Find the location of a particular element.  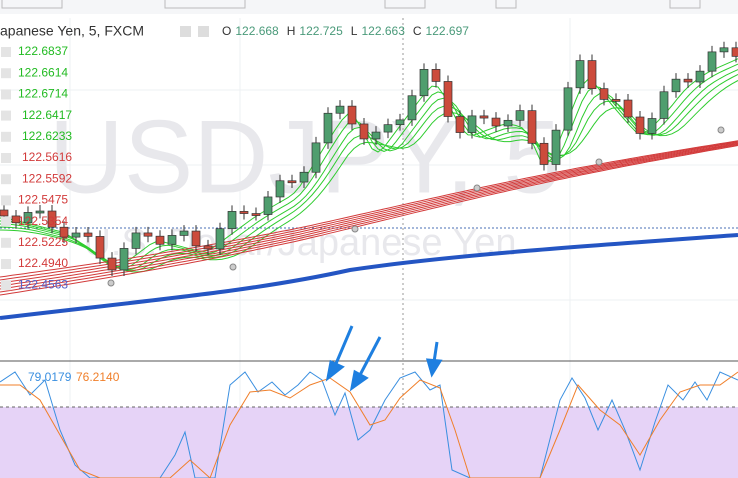

indicator-value: 122.5225 is located at coordinates (43, 242).